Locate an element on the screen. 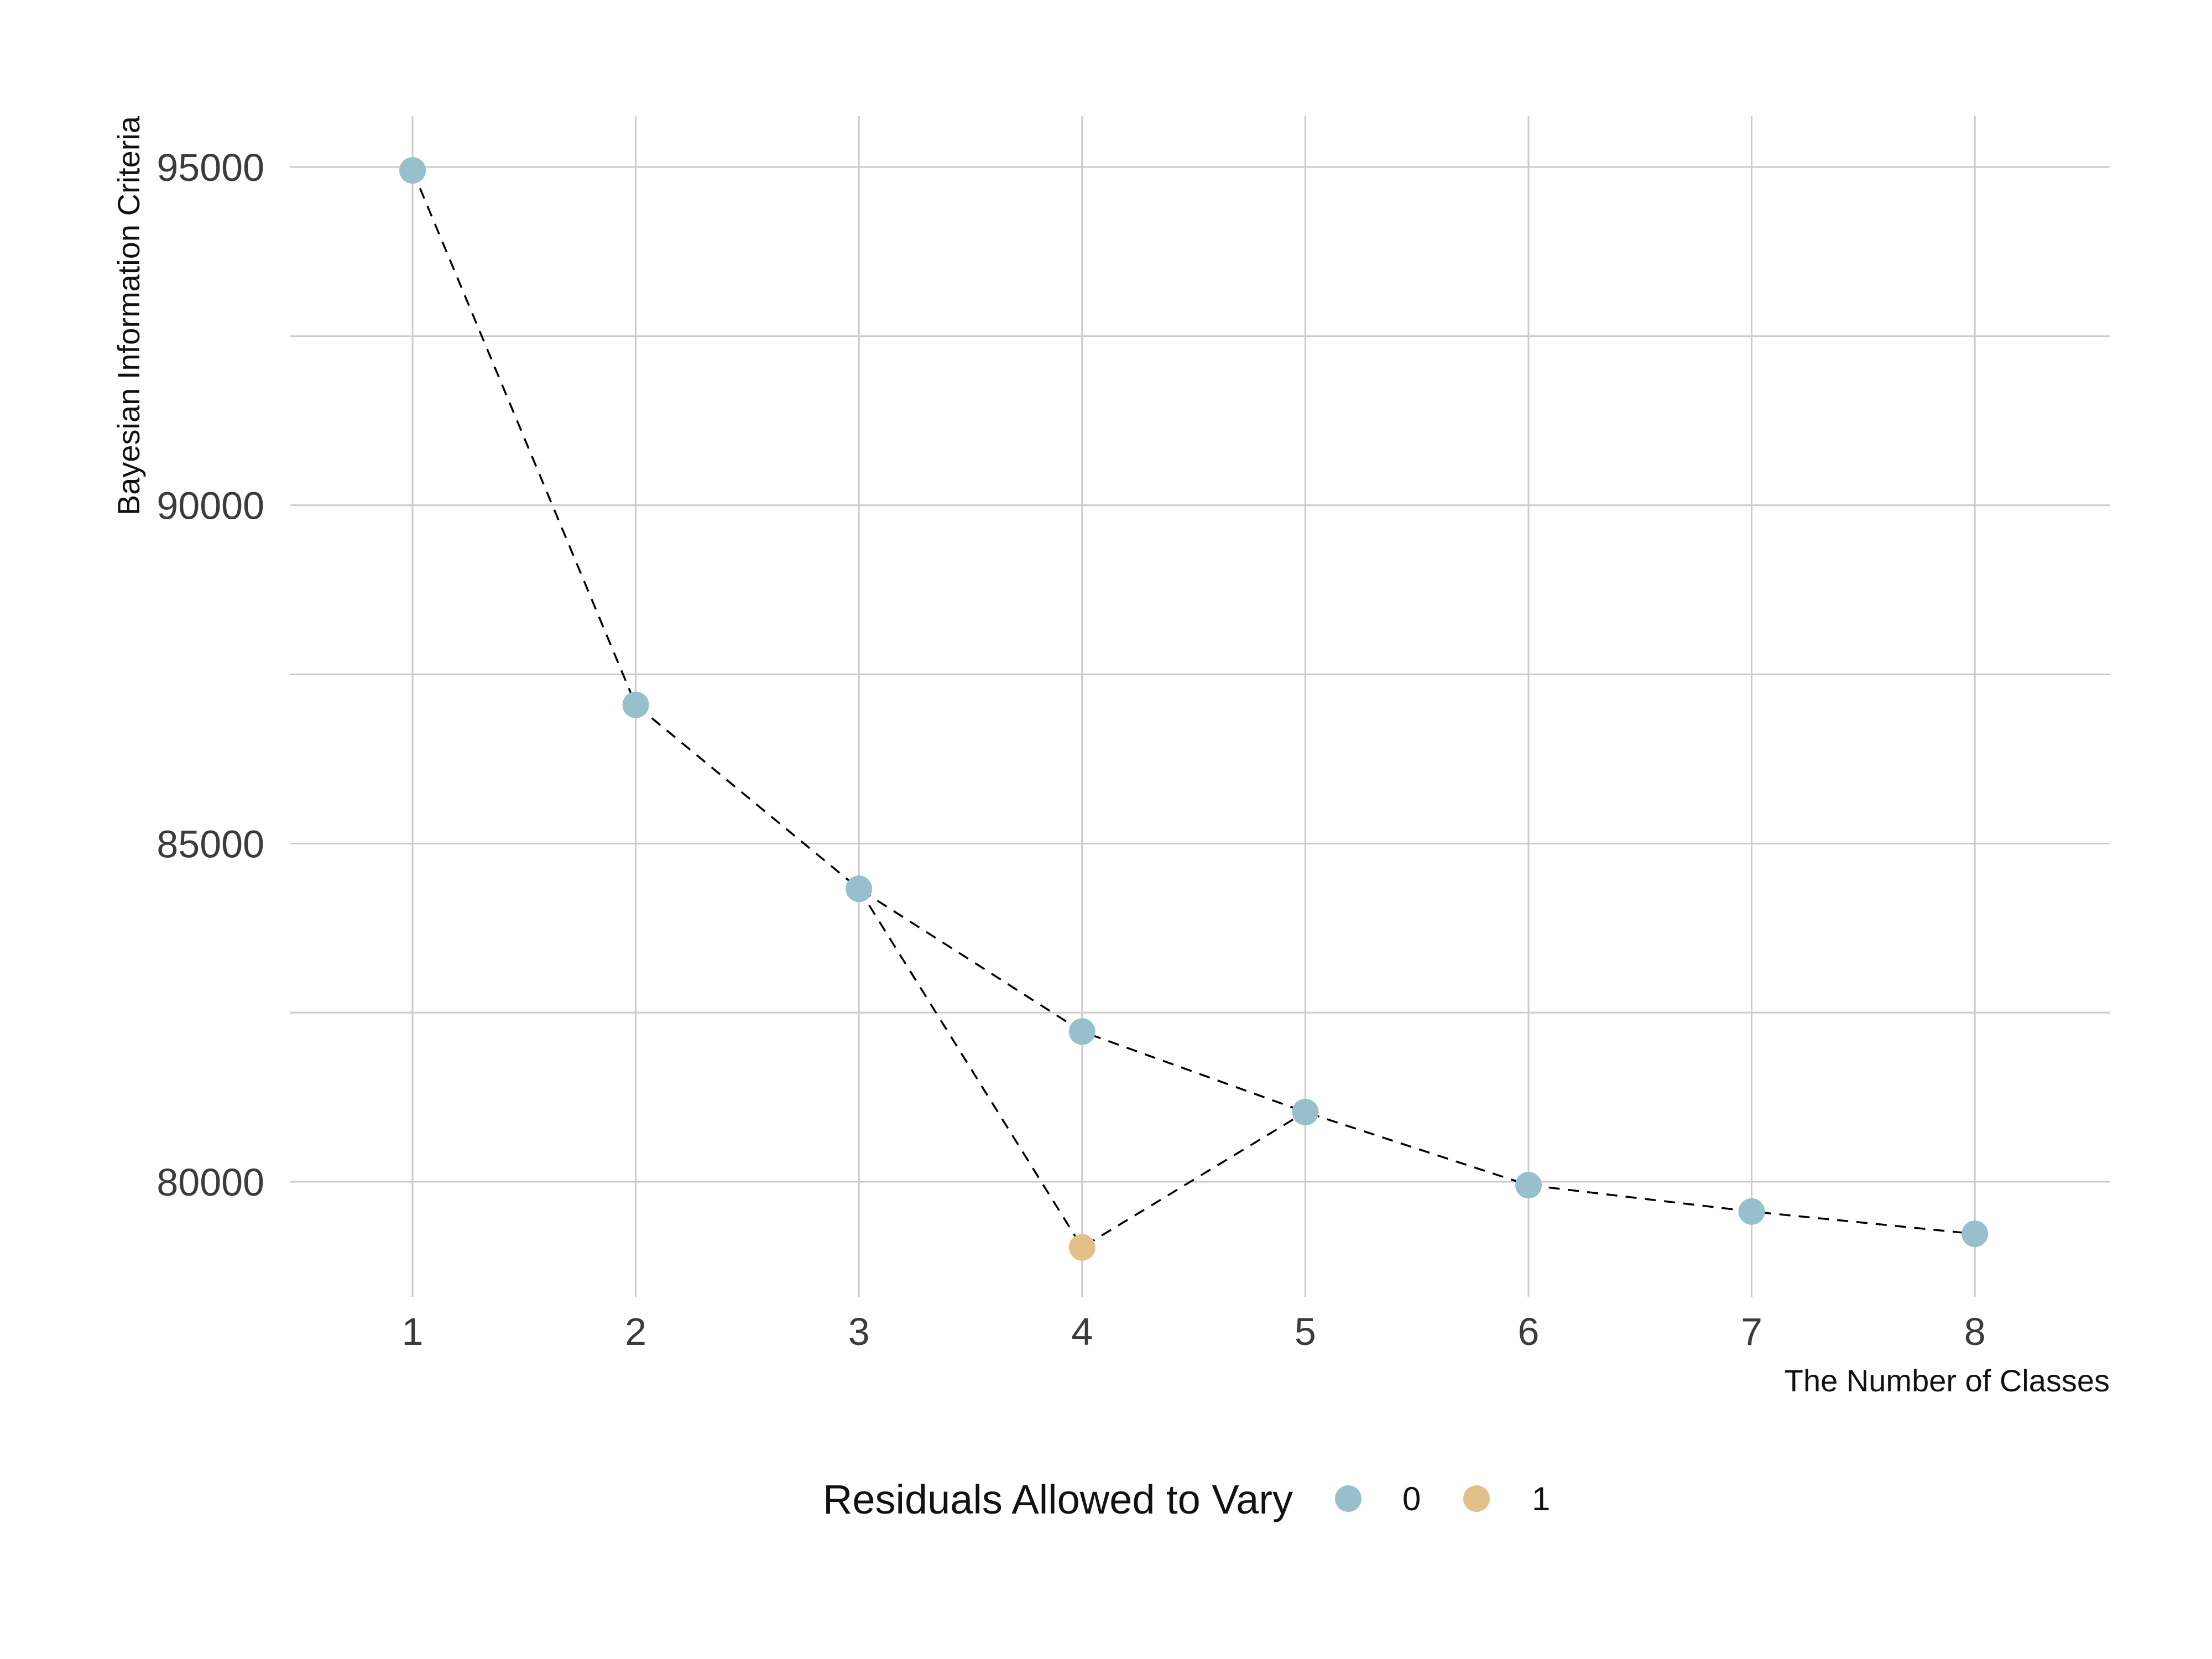 This screenshot has height=1659, width=2212. x-tick-label-4: 4 is located at coordinates (1082, 1331).